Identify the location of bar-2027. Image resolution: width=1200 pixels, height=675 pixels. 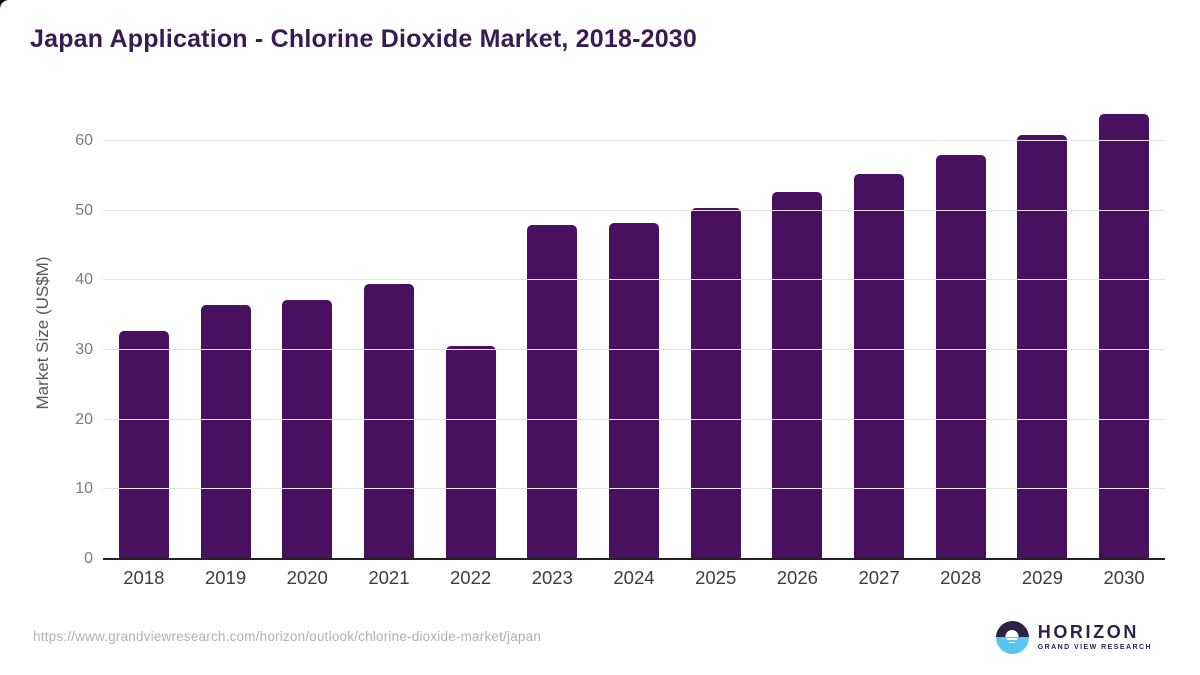
(879, 366).